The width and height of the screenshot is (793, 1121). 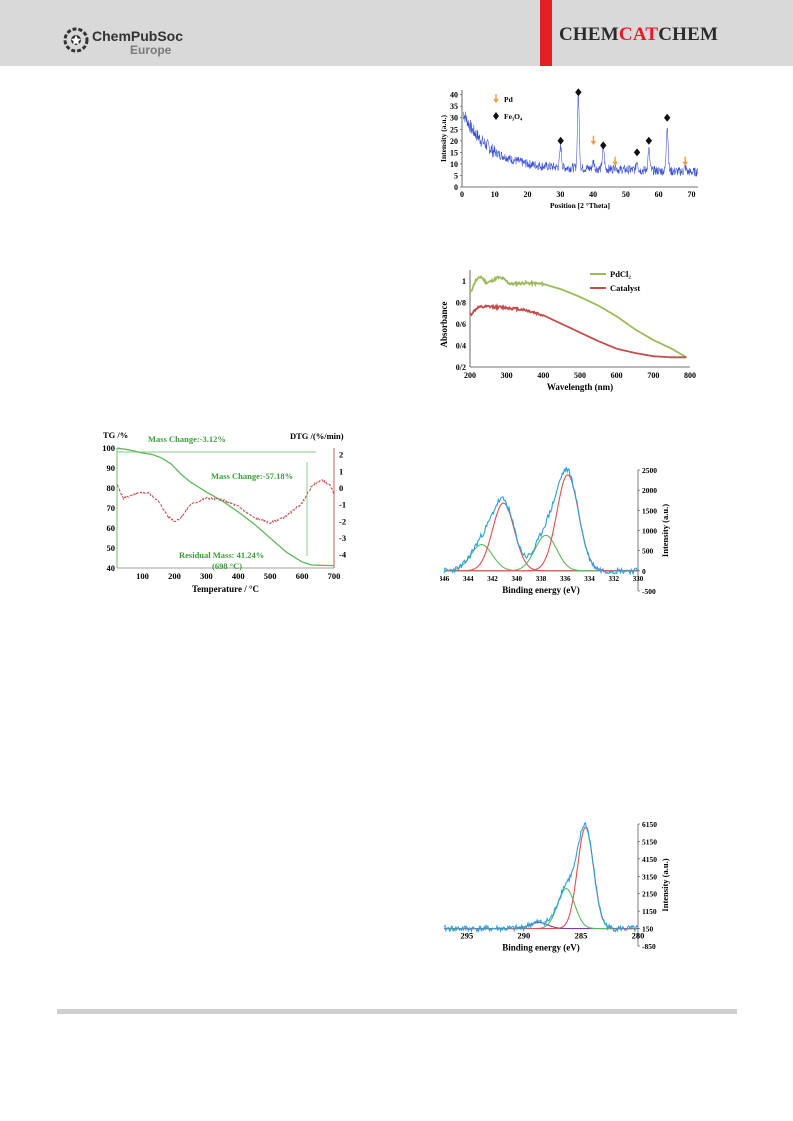 What do you see at coordinates (546, 33) in the screenshot?
I see `accent-bar` at bounding box center [546, 33].